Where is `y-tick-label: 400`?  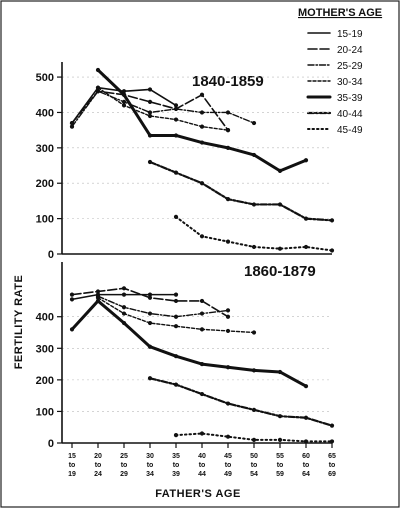
y-tick-label: 400 is located at coordinates (45, 318).